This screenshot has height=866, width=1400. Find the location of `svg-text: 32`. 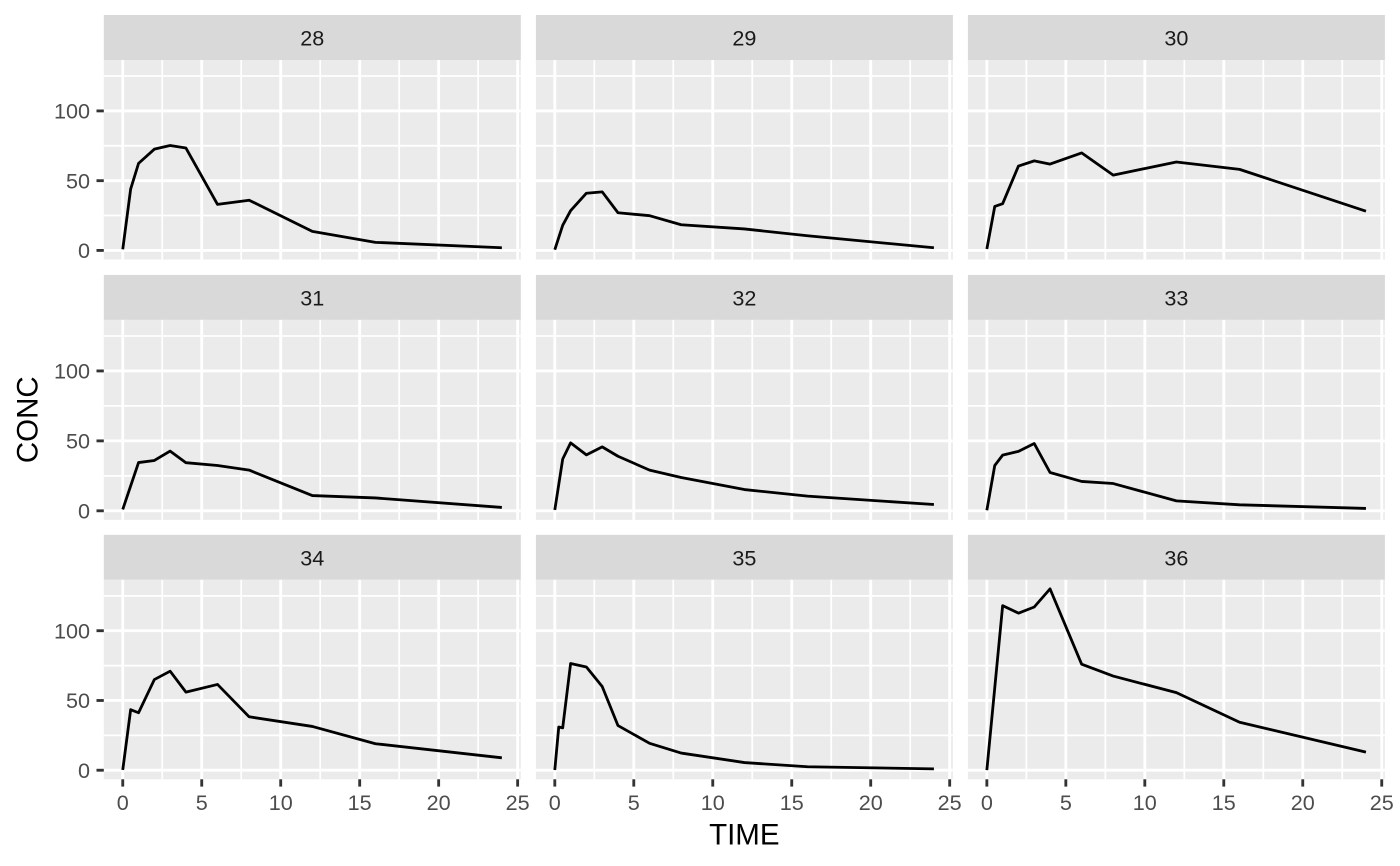

svg-text: 32 is located at coordinates (744, 298).